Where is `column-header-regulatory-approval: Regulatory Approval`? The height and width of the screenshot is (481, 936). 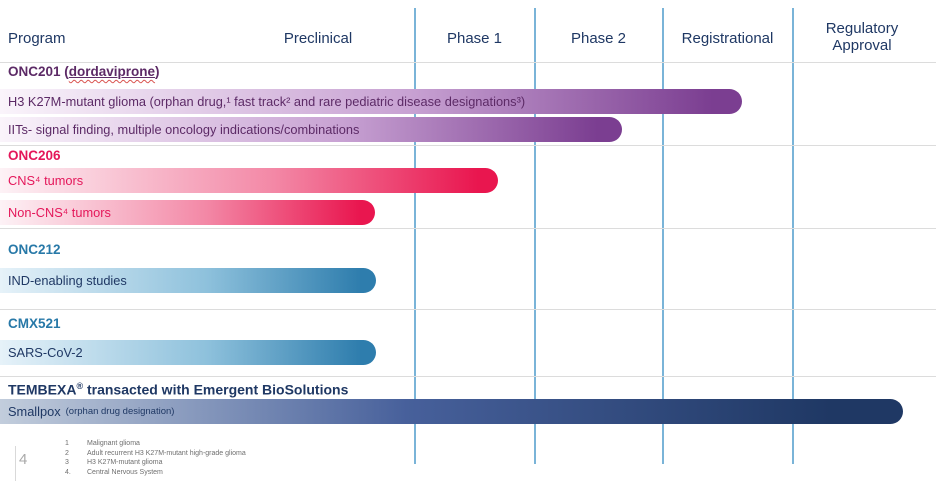
column-header-regulatory-approval: Regulatory Approval is located at coordinates (862, 37).